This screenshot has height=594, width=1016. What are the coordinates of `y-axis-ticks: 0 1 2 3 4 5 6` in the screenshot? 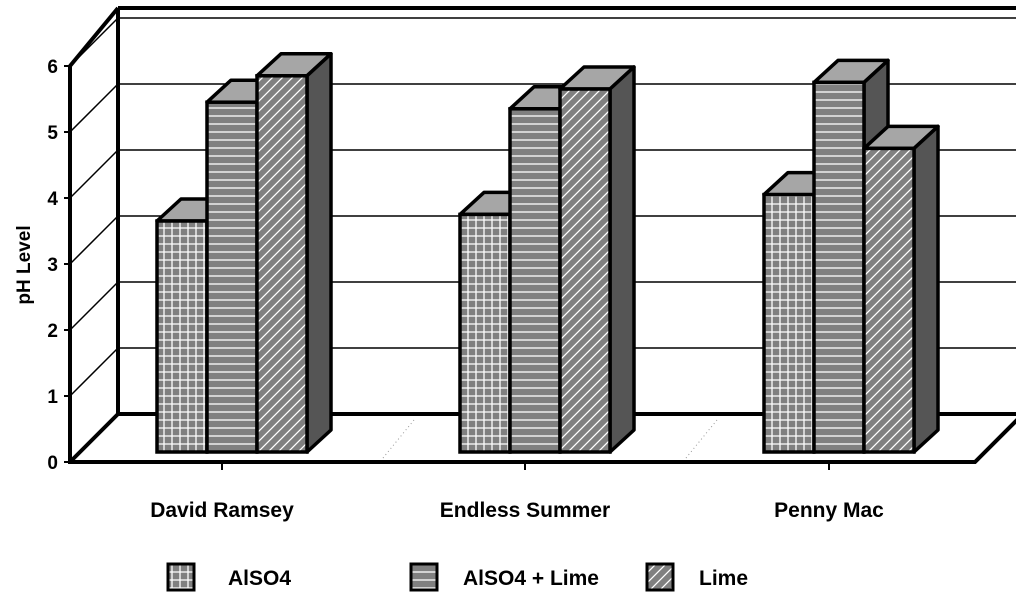 It's located at (58, 265).